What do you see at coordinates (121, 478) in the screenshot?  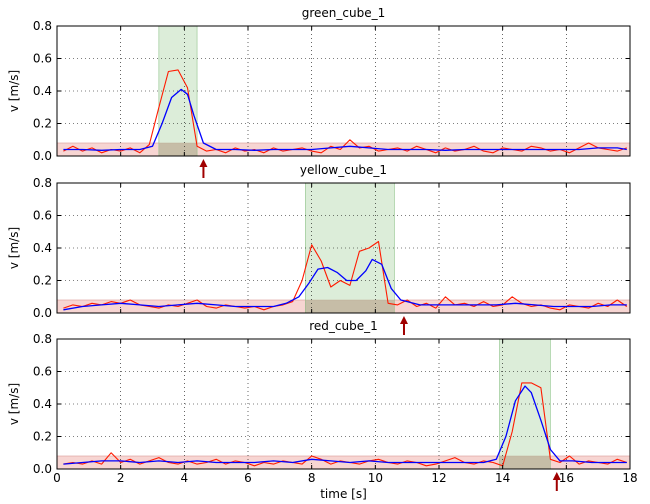 I see `x-tick-label: 2` at bounding box center [121, 478].